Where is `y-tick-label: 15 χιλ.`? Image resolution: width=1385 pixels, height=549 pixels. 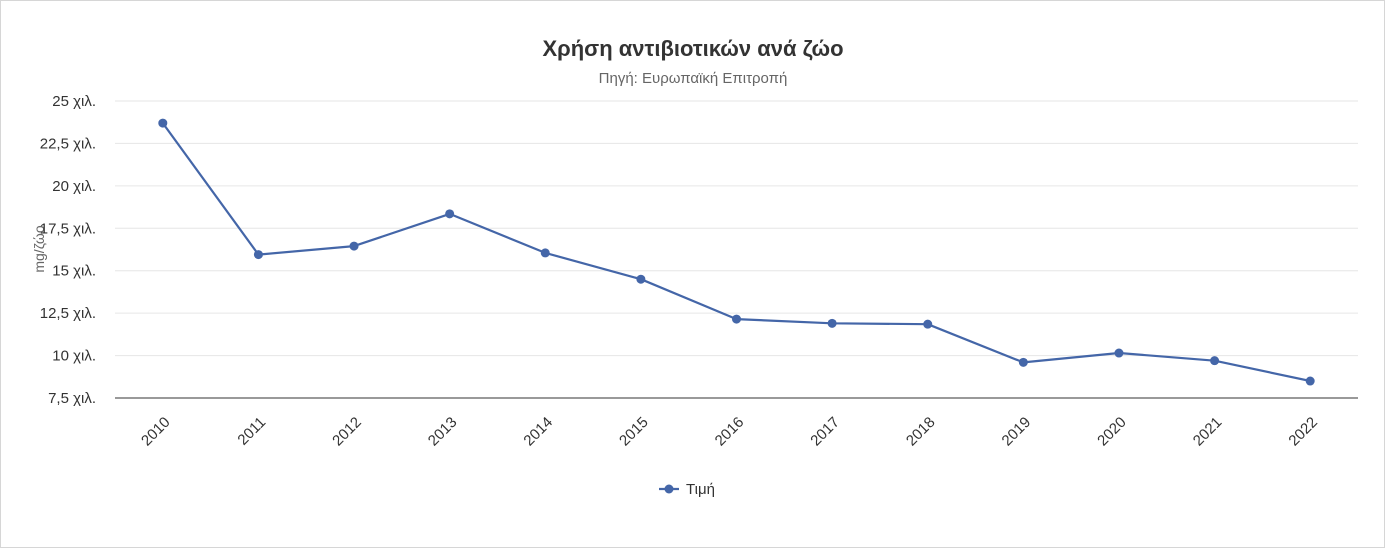 y-tick-label: 15 χιλ. is located at coordinates (74, 271).